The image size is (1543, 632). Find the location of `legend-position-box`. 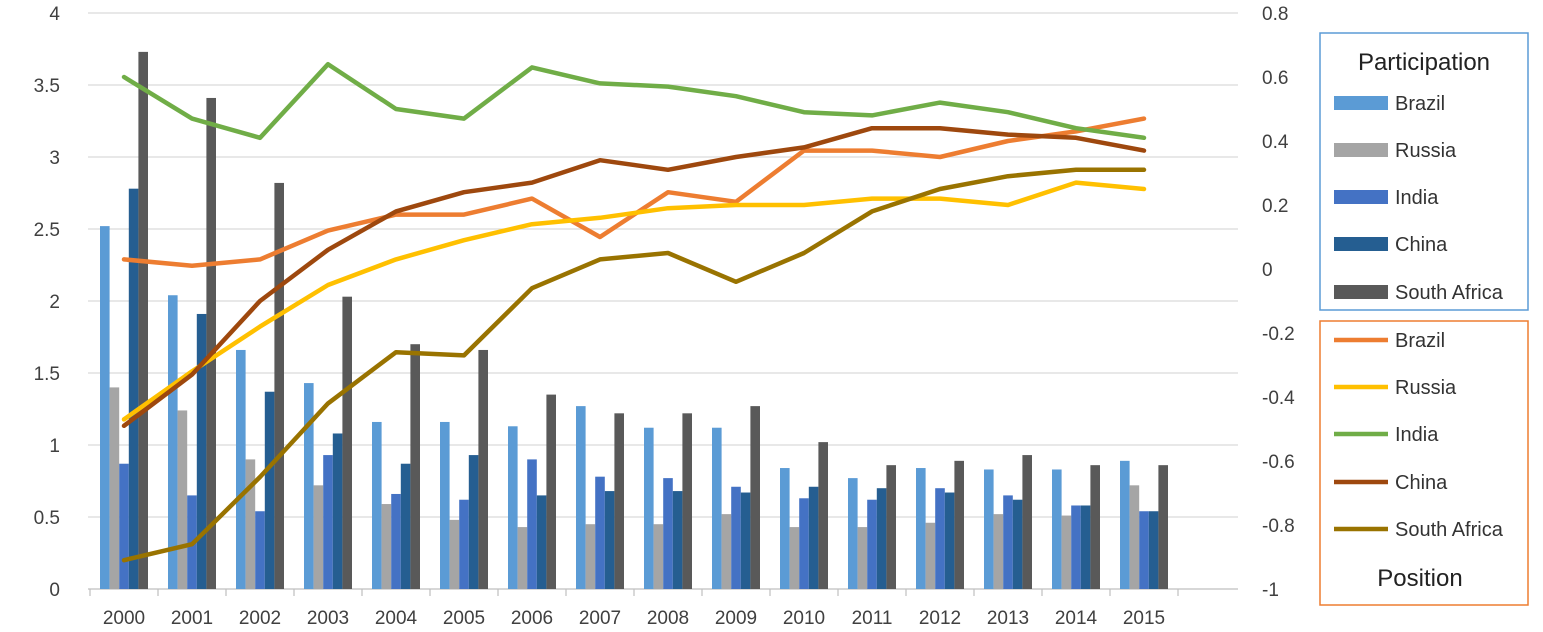

legend-position-box is located at coordinates (1424, 463).